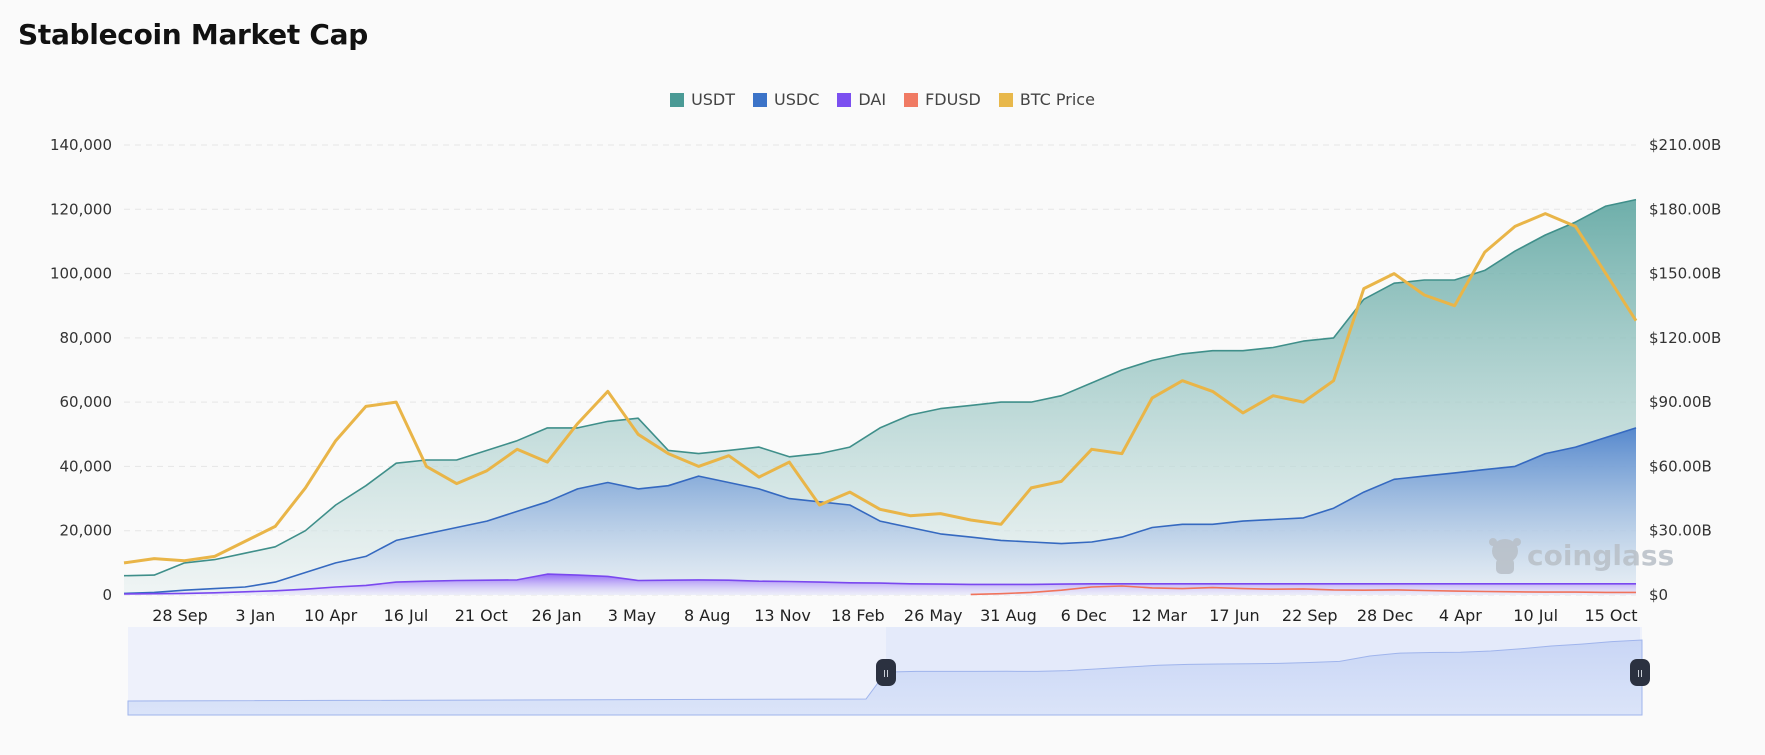 Image resolution: width=1765 pixels, height=755 pixels. I want to click on range-navigator: II II, so click(888, 671).